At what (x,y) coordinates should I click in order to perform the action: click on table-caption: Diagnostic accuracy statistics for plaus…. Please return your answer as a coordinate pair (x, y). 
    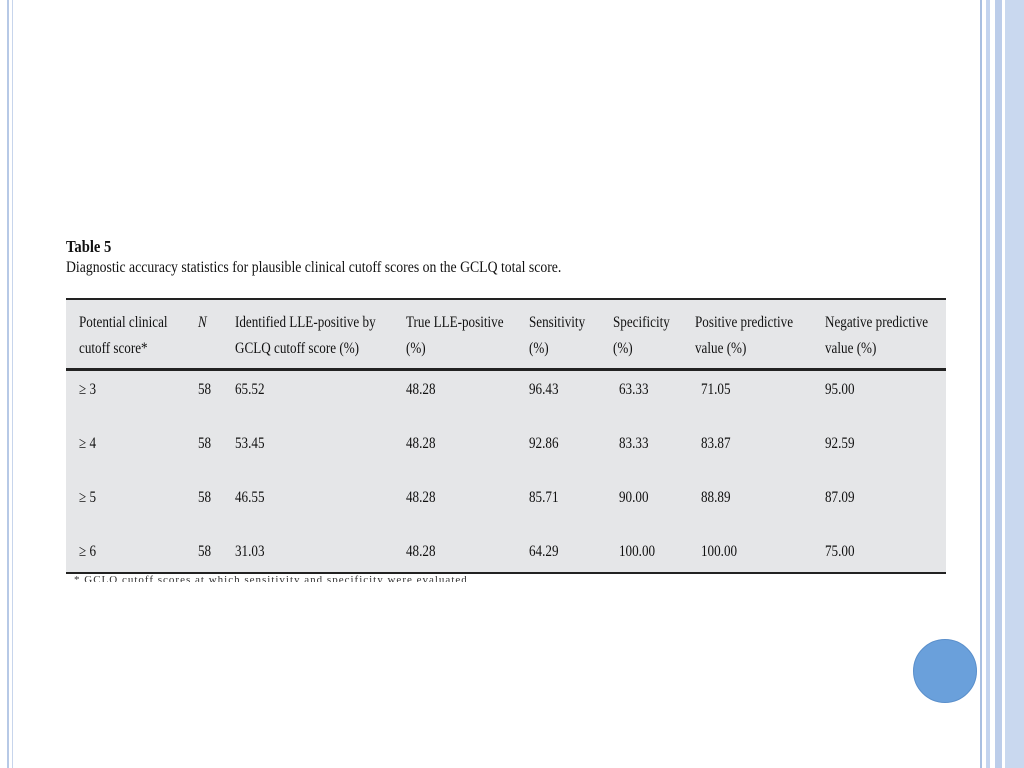
    Looking at the image, I should click on (314, 267).